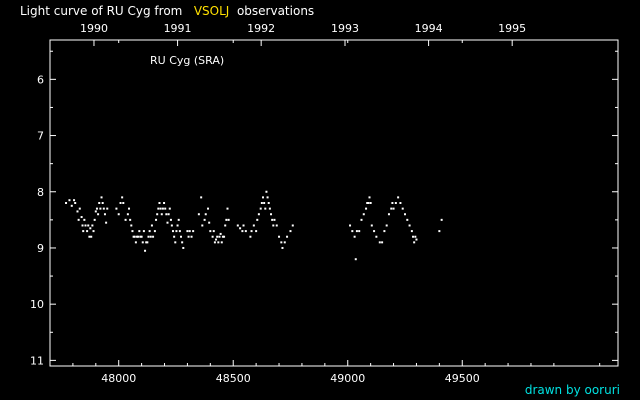  I want to click on data-points, so click(254, 225).